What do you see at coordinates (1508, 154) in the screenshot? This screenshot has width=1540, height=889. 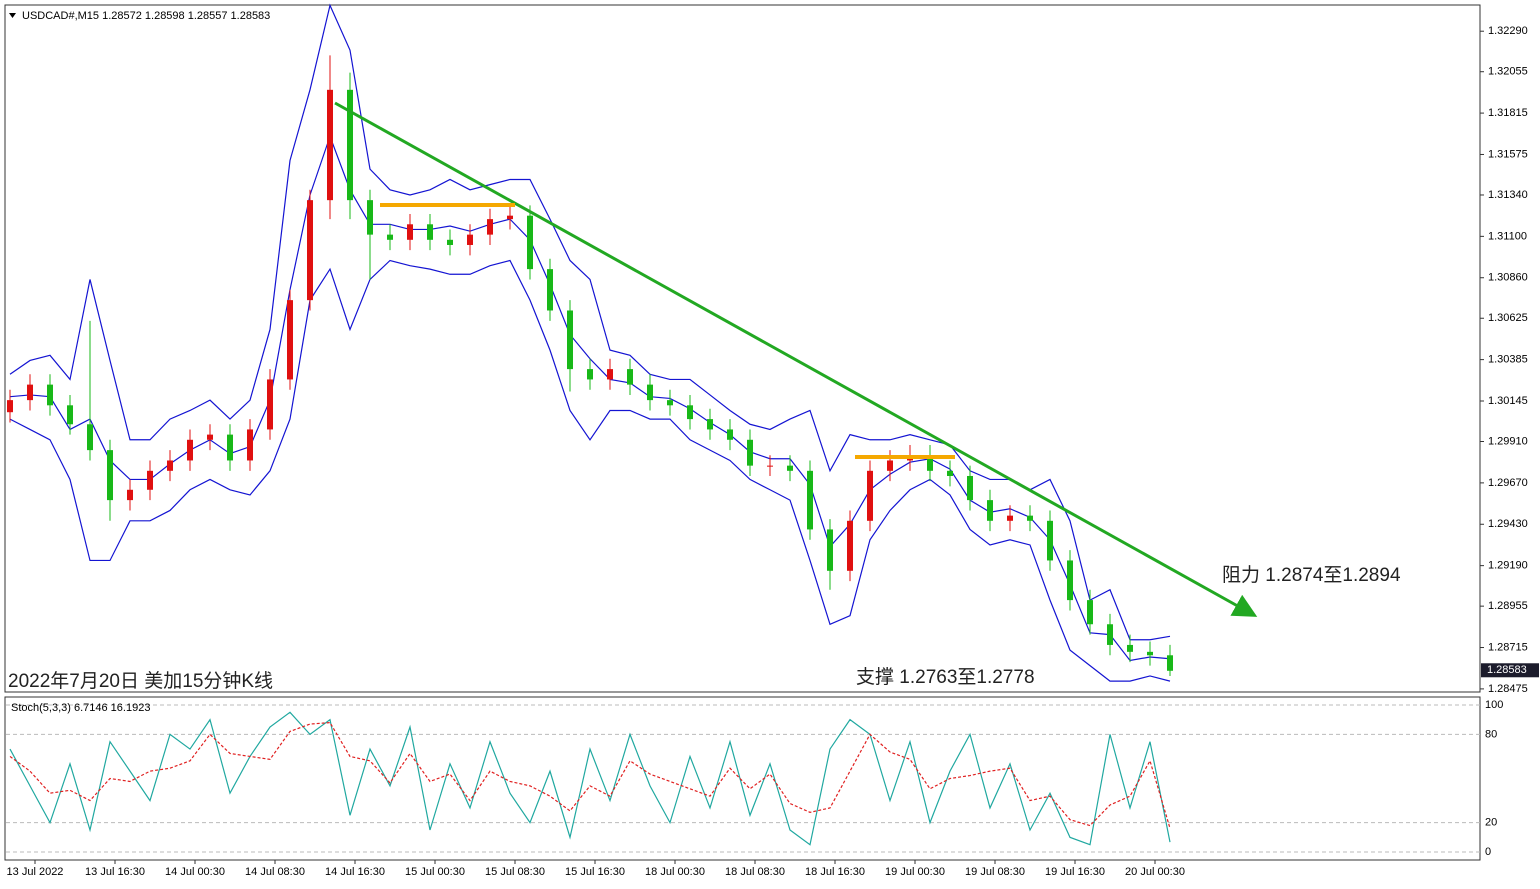 I see `y-tick-label: 1.31575` at bounding box center [1508, 154].